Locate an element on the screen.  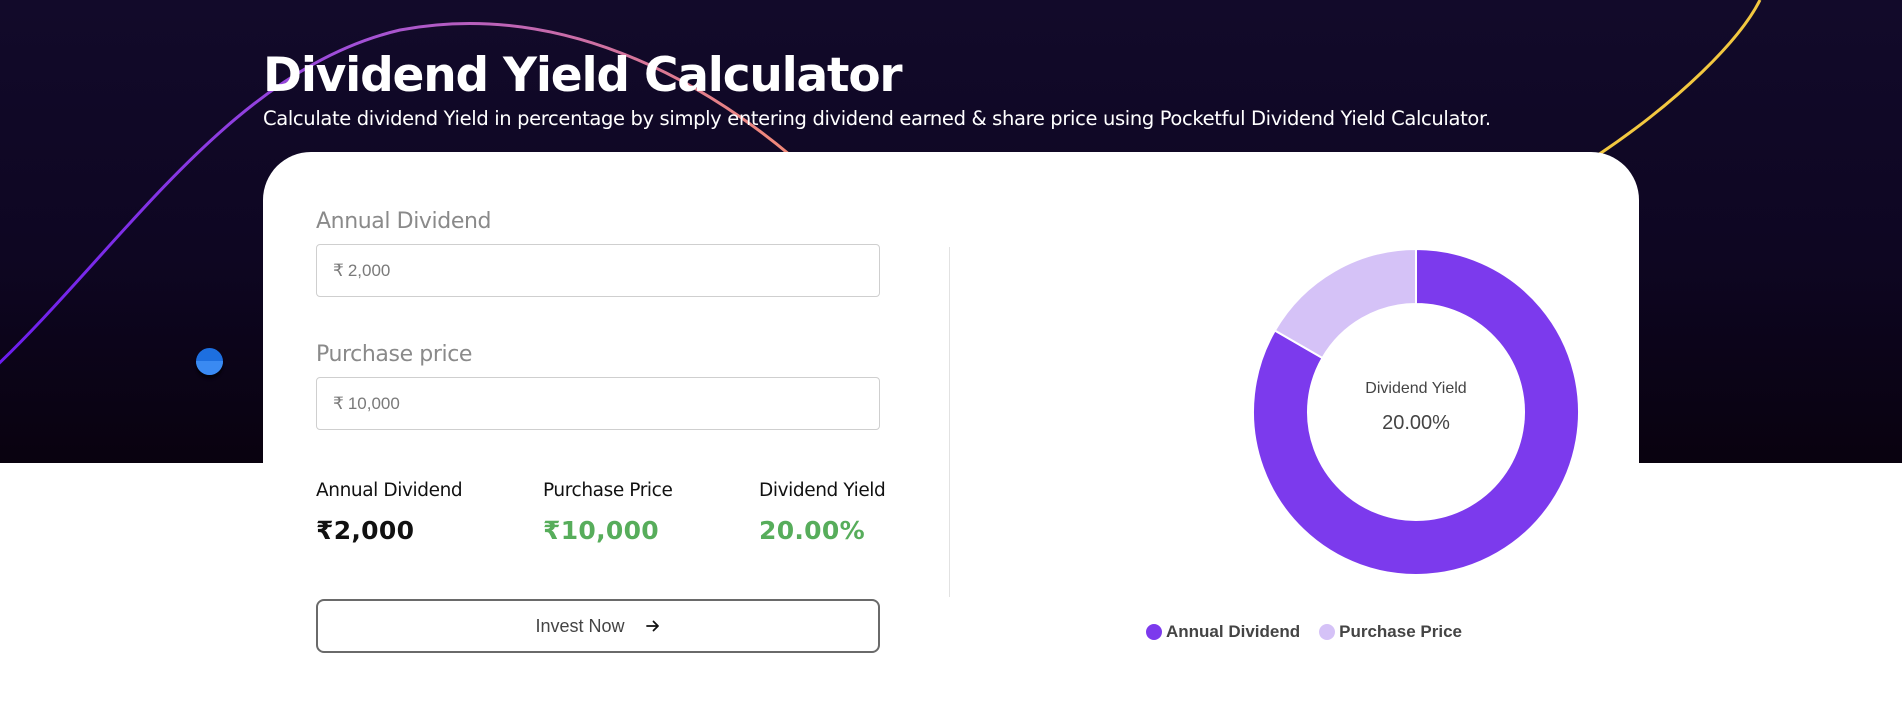
summary-dividend-yield-label: Dividend Yield is located at coordinates (822, 490).